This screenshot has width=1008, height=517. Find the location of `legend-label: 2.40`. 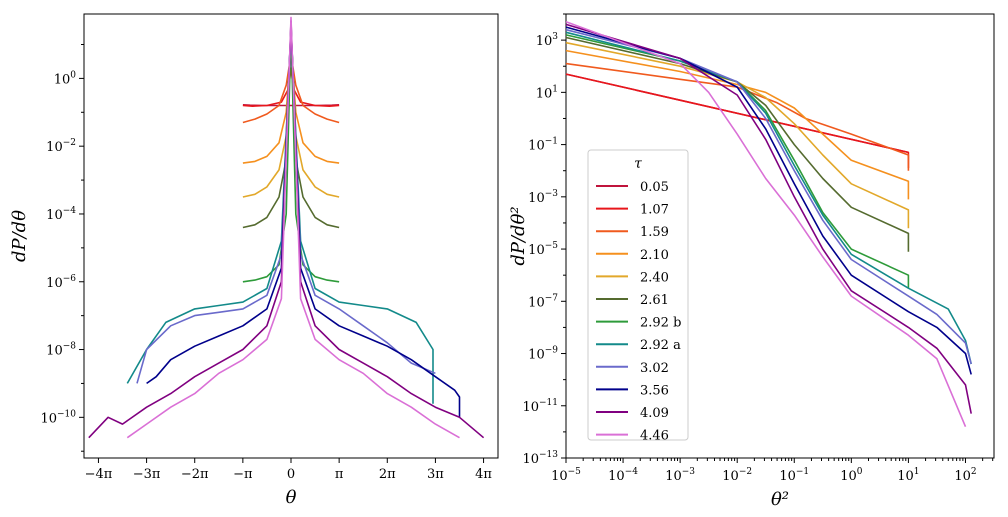

legend-label: 2.40 is located at coordinates (654, 277).